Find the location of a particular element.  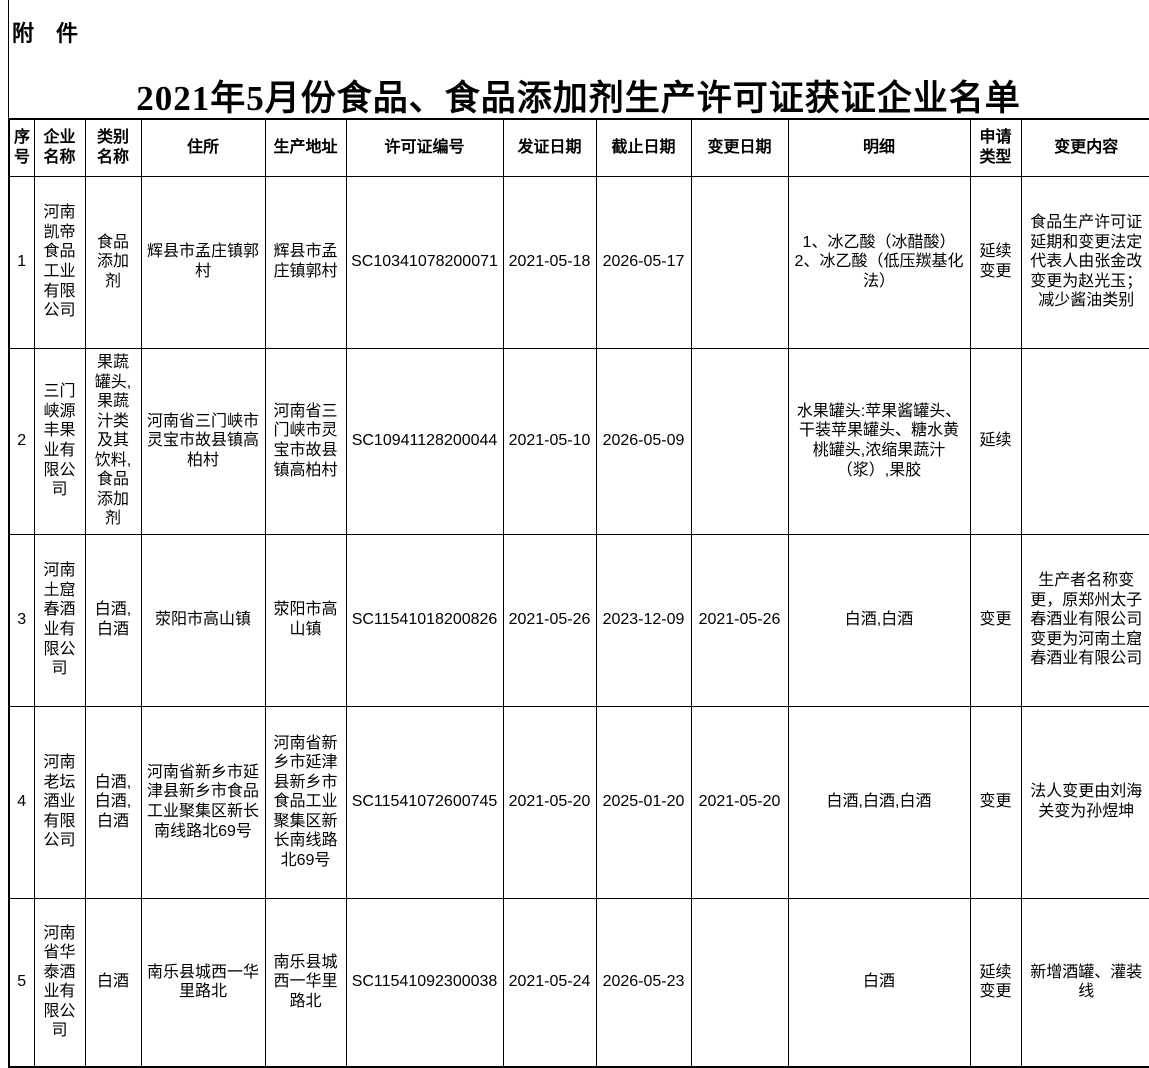

col-header-issue-date: 发证日期 is located at coordinates (549, 147).